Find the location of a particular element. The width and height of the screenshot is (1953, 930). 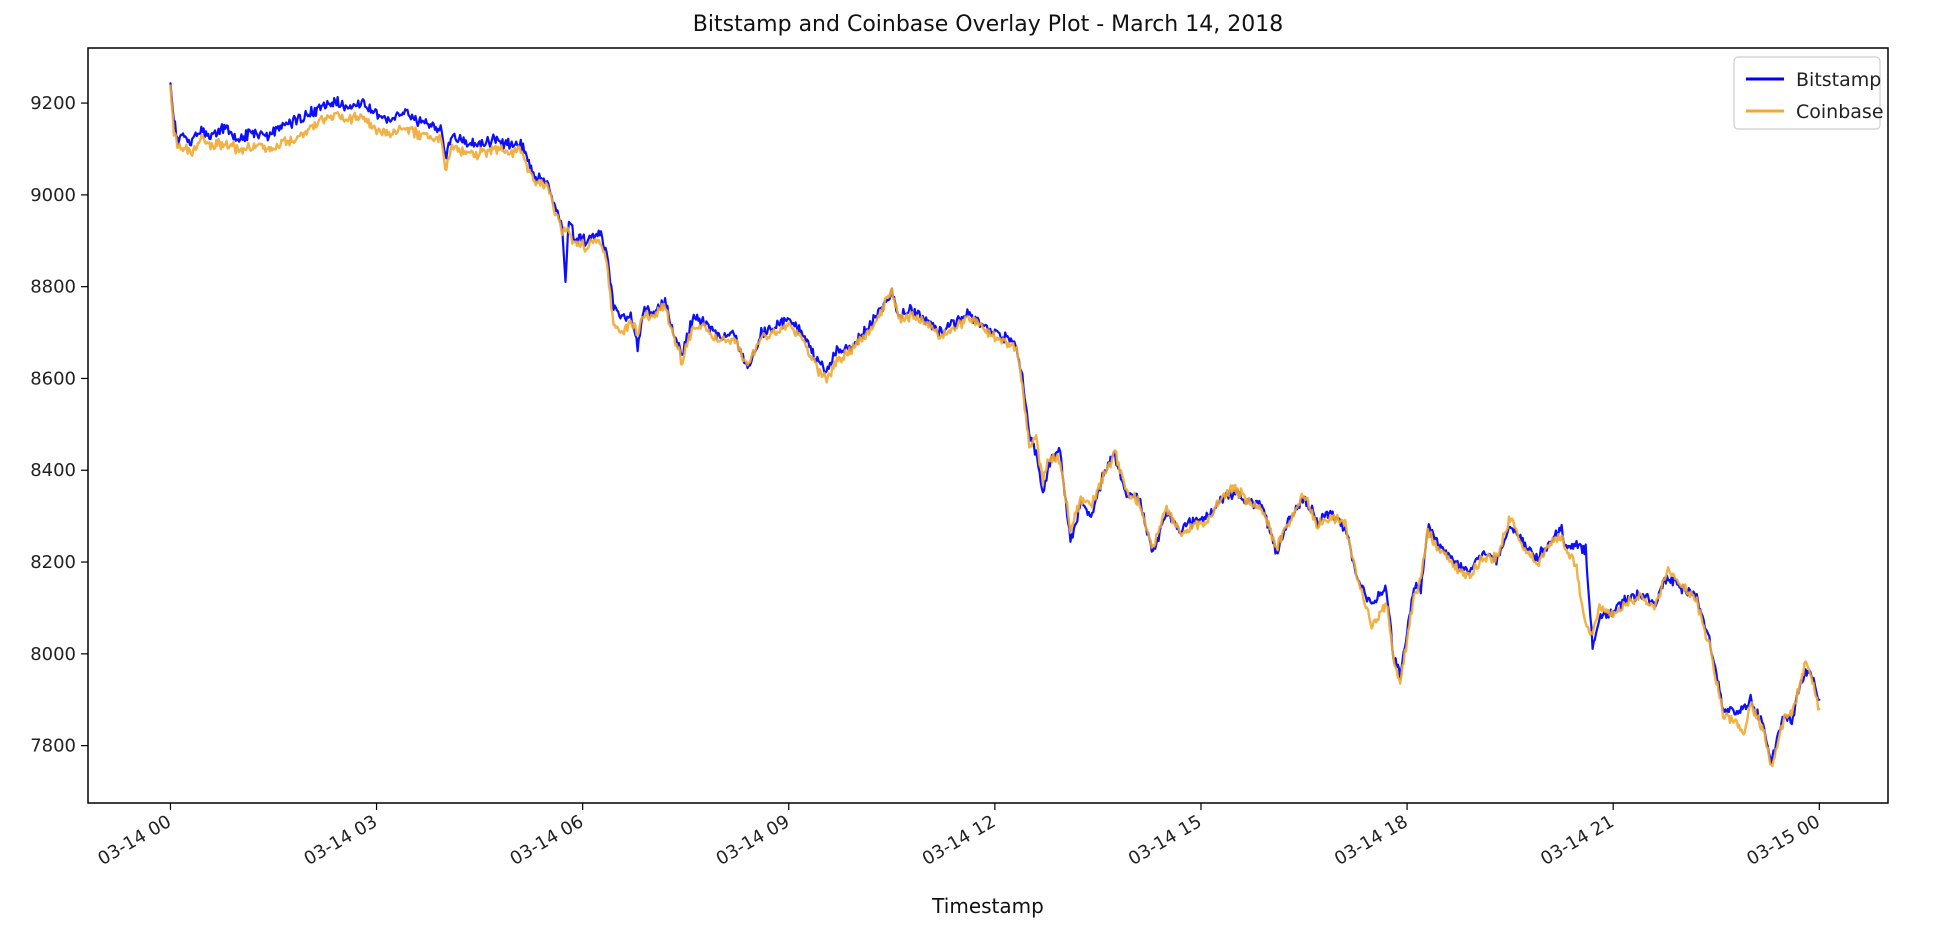

x-axis-label: Timestamp is located at coordinates (987, 906).